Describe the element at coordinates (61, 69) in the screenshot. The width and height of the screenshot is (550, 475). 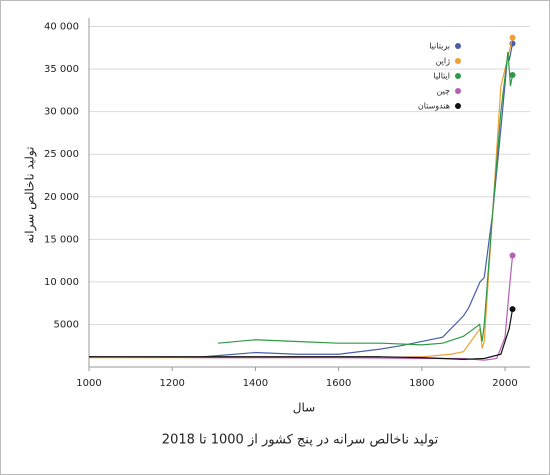
I see `y-tick-label: 35 000` at that location.